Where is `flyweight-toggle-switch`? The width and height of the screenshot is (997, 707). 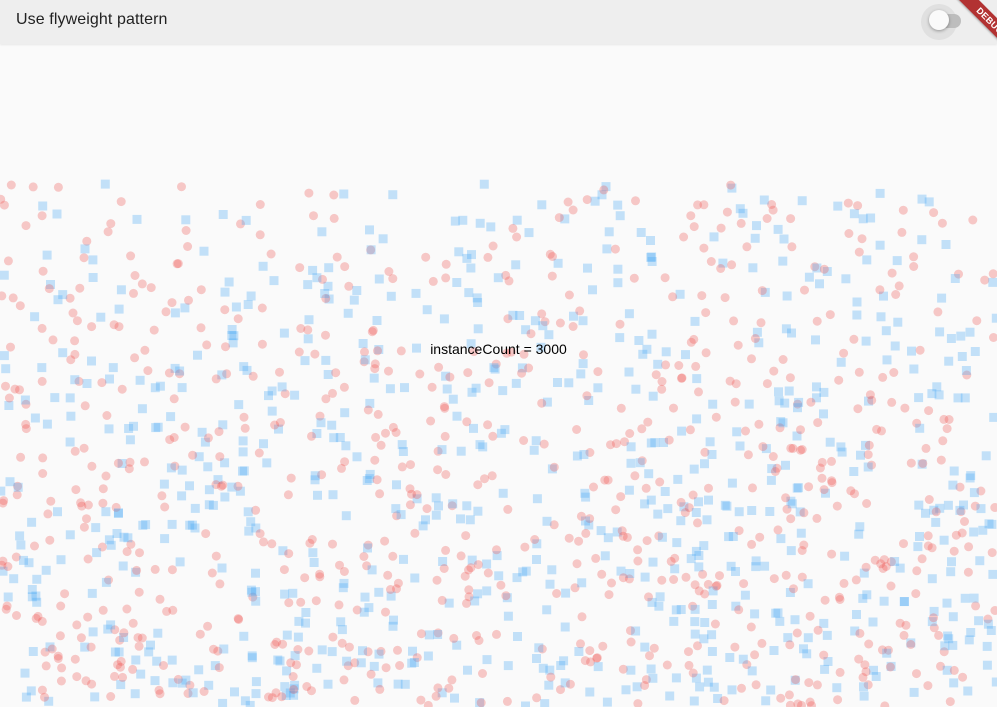 flyweight-toggle-switch is located at coordinates (942, 22).